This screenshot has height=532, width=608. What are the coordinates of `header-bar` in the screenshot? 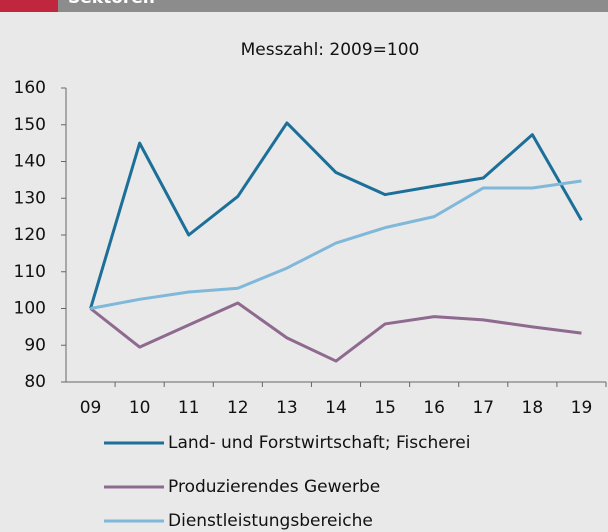 It's located at (304, 6).